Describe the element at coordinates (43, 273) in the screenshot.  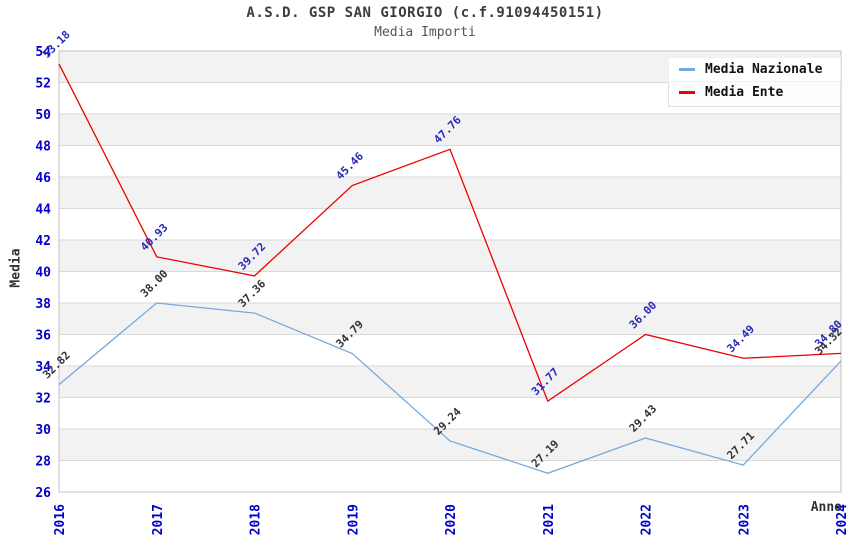
I see `y-tick-label: 40` at that location.